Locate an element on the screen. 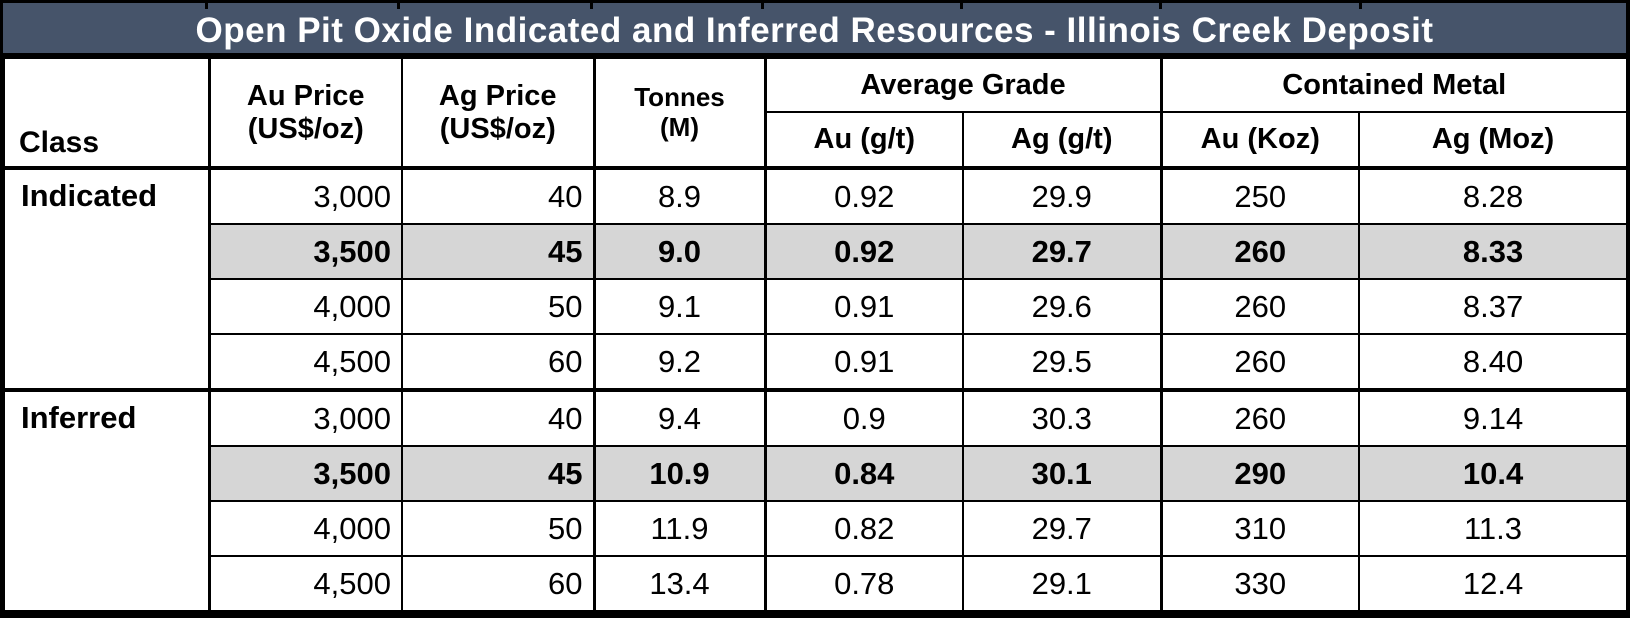 Image resolution: width=1630 pixels, height=618 pixels. header-group-contained-metal: Contained Metal is located at coordinates (1394, 85).